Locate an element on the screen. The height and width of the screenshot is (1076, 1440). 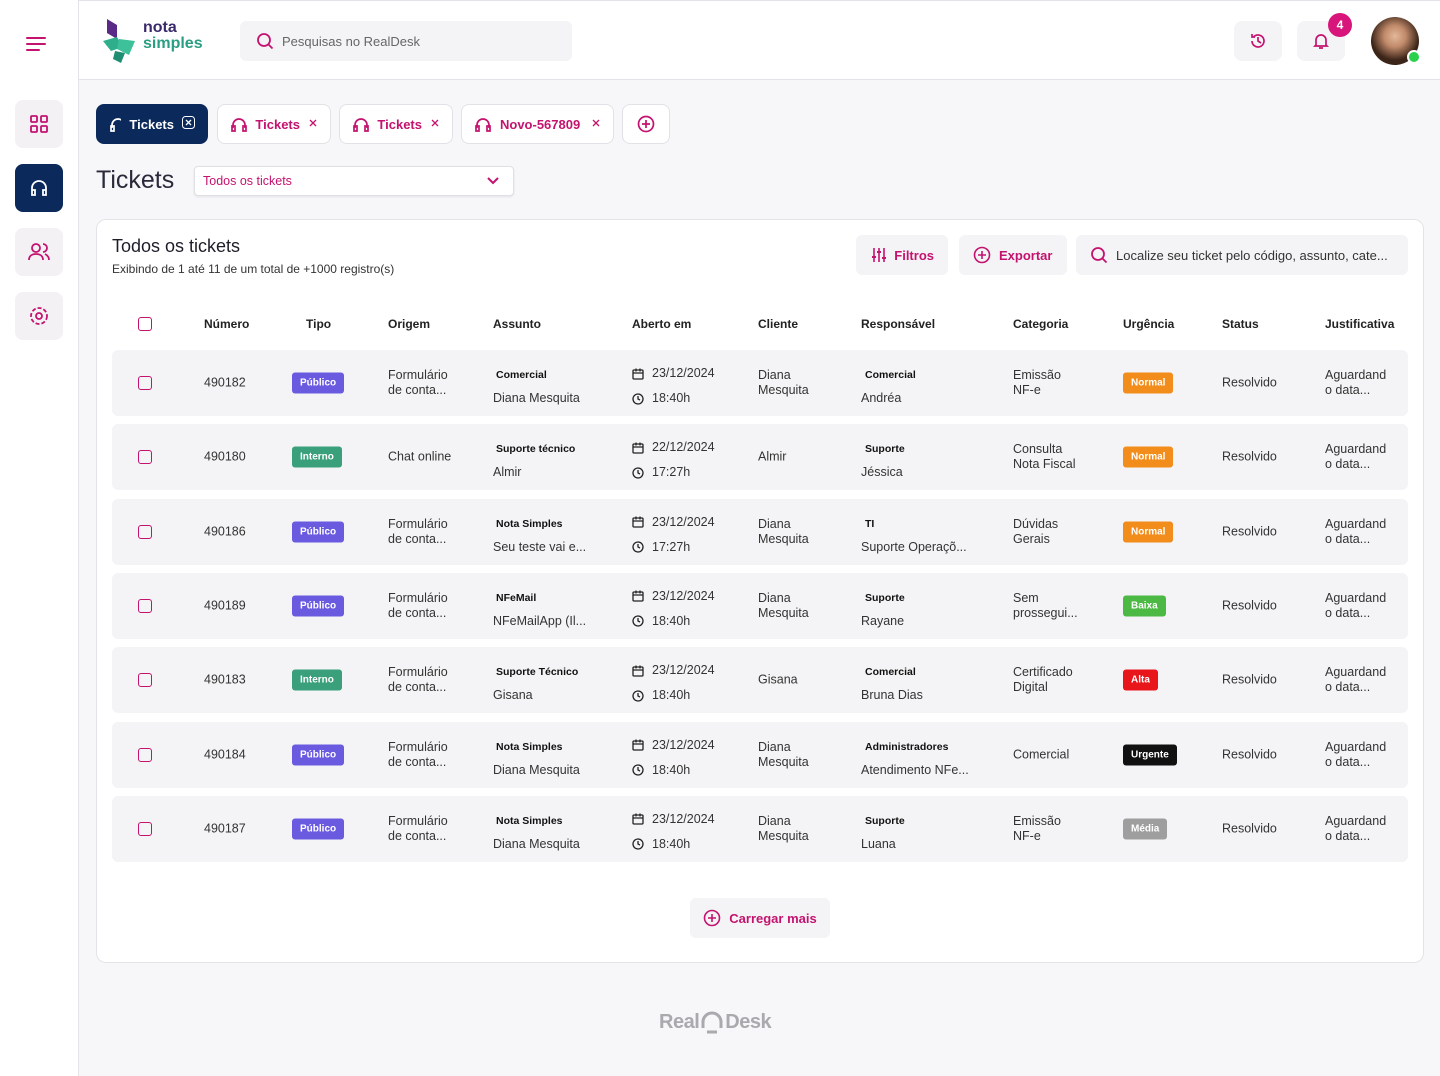
assignee: Rayane is located at coordinates (883, 620).